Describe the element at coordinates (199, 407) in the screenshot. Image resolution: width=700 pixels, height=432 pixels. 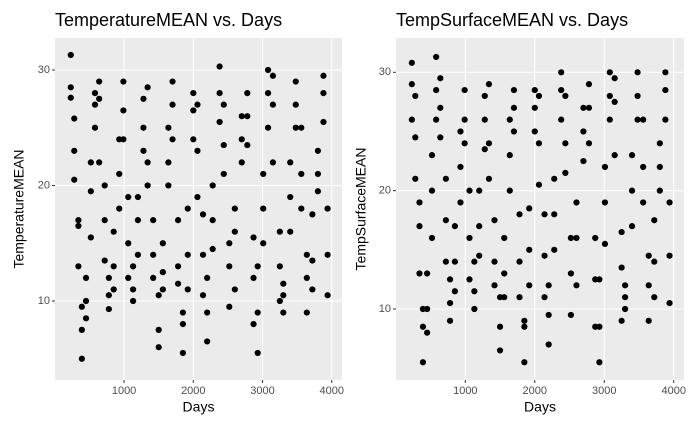
I see `x-axis-title: Days` at that location.